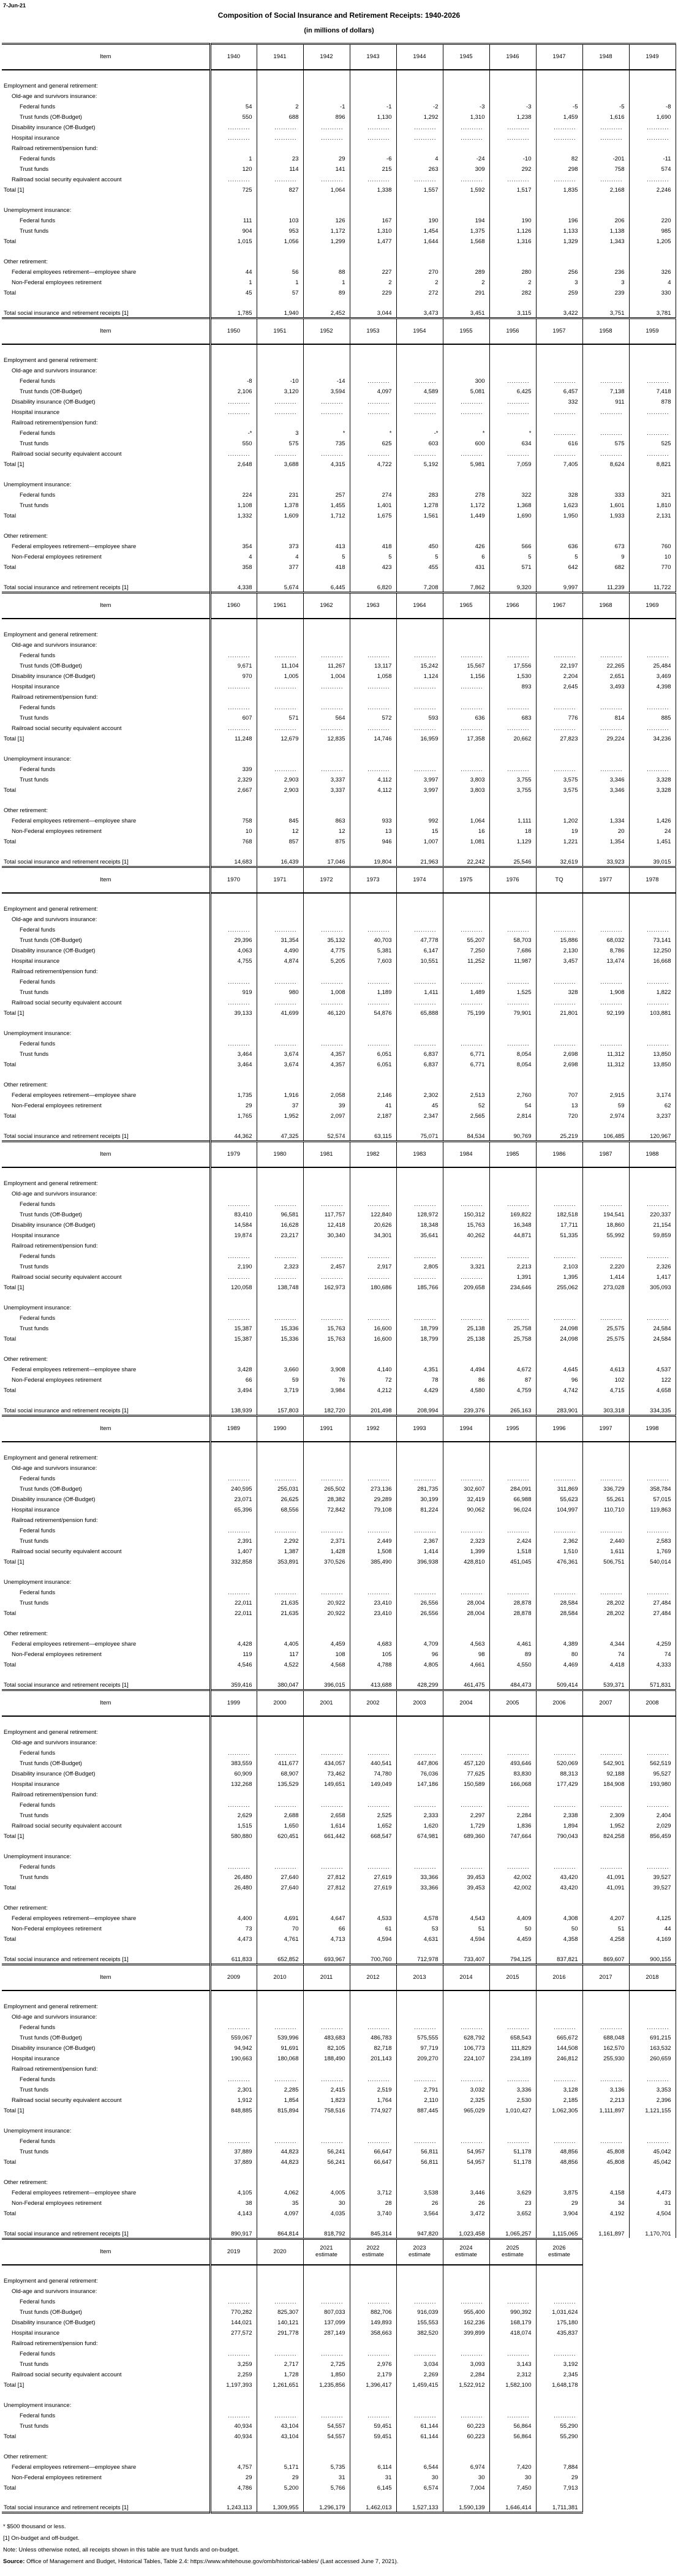  Describe the element at coordinates (326, 1509) in the screenshot. I see `value-cell: 72,842` at that location.